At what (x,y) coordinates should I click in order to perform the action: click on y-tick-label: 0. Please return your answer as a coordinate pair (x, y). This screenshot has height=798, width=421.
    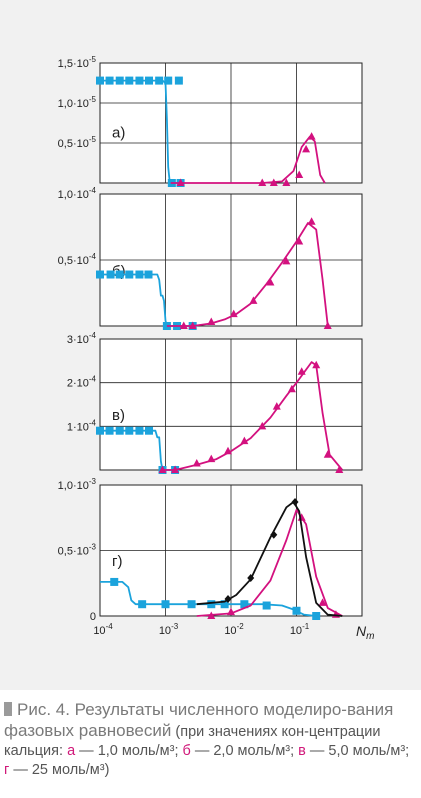
    Looking at the image, I should click on (93, 617).